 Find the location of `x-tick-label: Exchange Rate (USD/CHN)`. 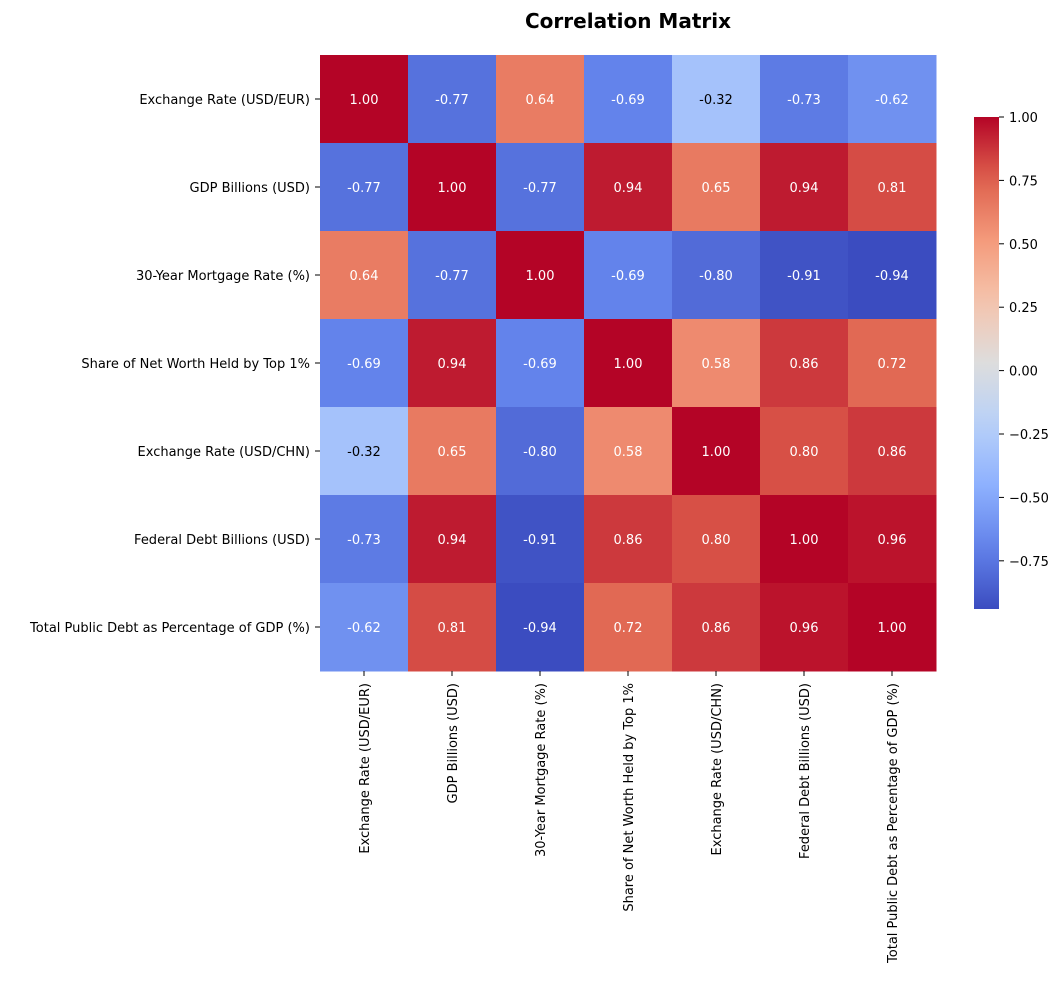

x-tick-label: Exchange Rate (USD/CHN) is located at coordinates (717, 769).